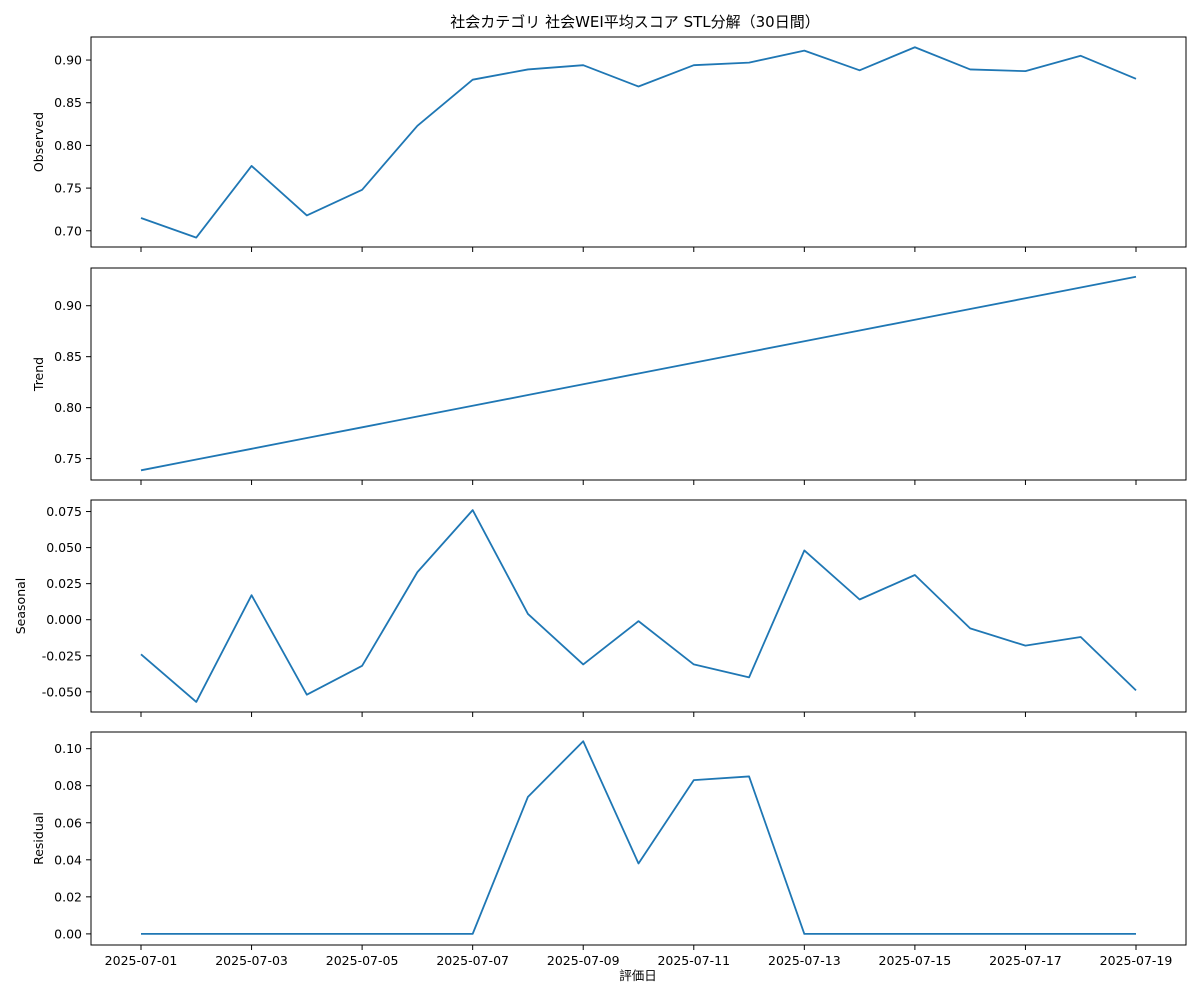 The width and height of the screenshot is (1200, 1004). I want to click on x-tick-label: 2025-07-19, so click(1136, 960).